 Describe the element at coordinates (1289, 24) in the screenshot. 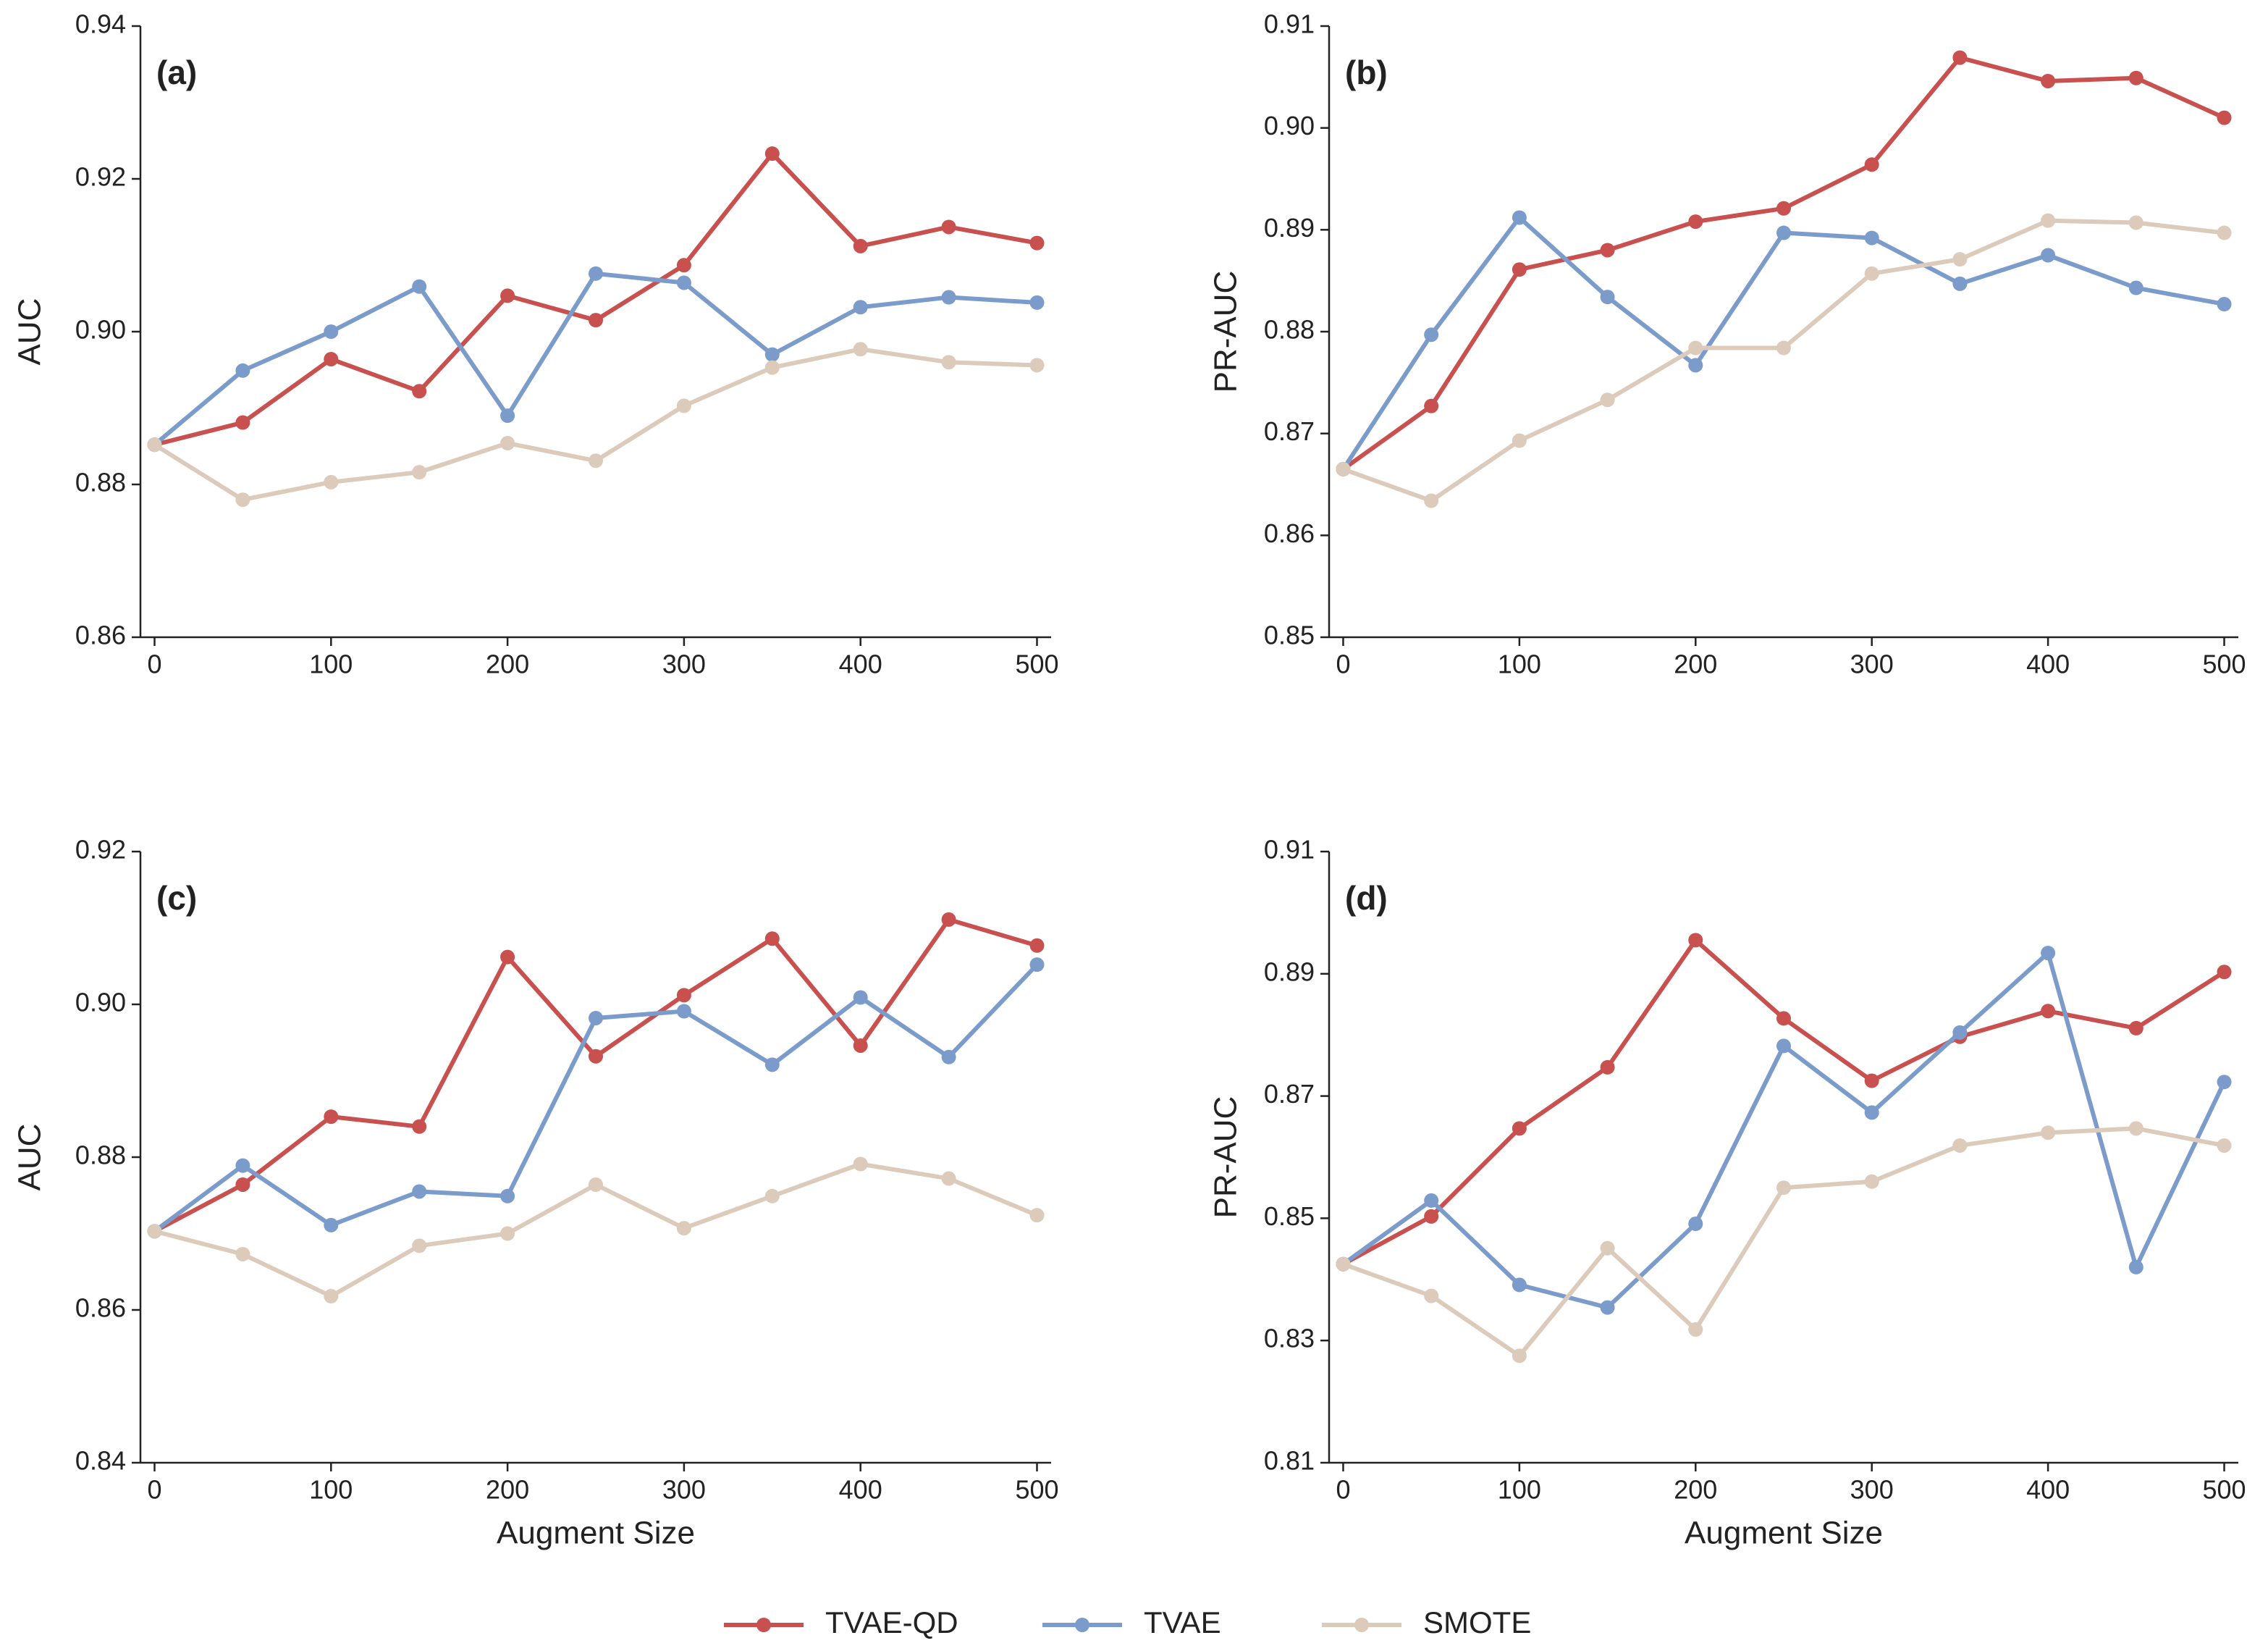

I see `y-tick-label: 0.91` at that location.